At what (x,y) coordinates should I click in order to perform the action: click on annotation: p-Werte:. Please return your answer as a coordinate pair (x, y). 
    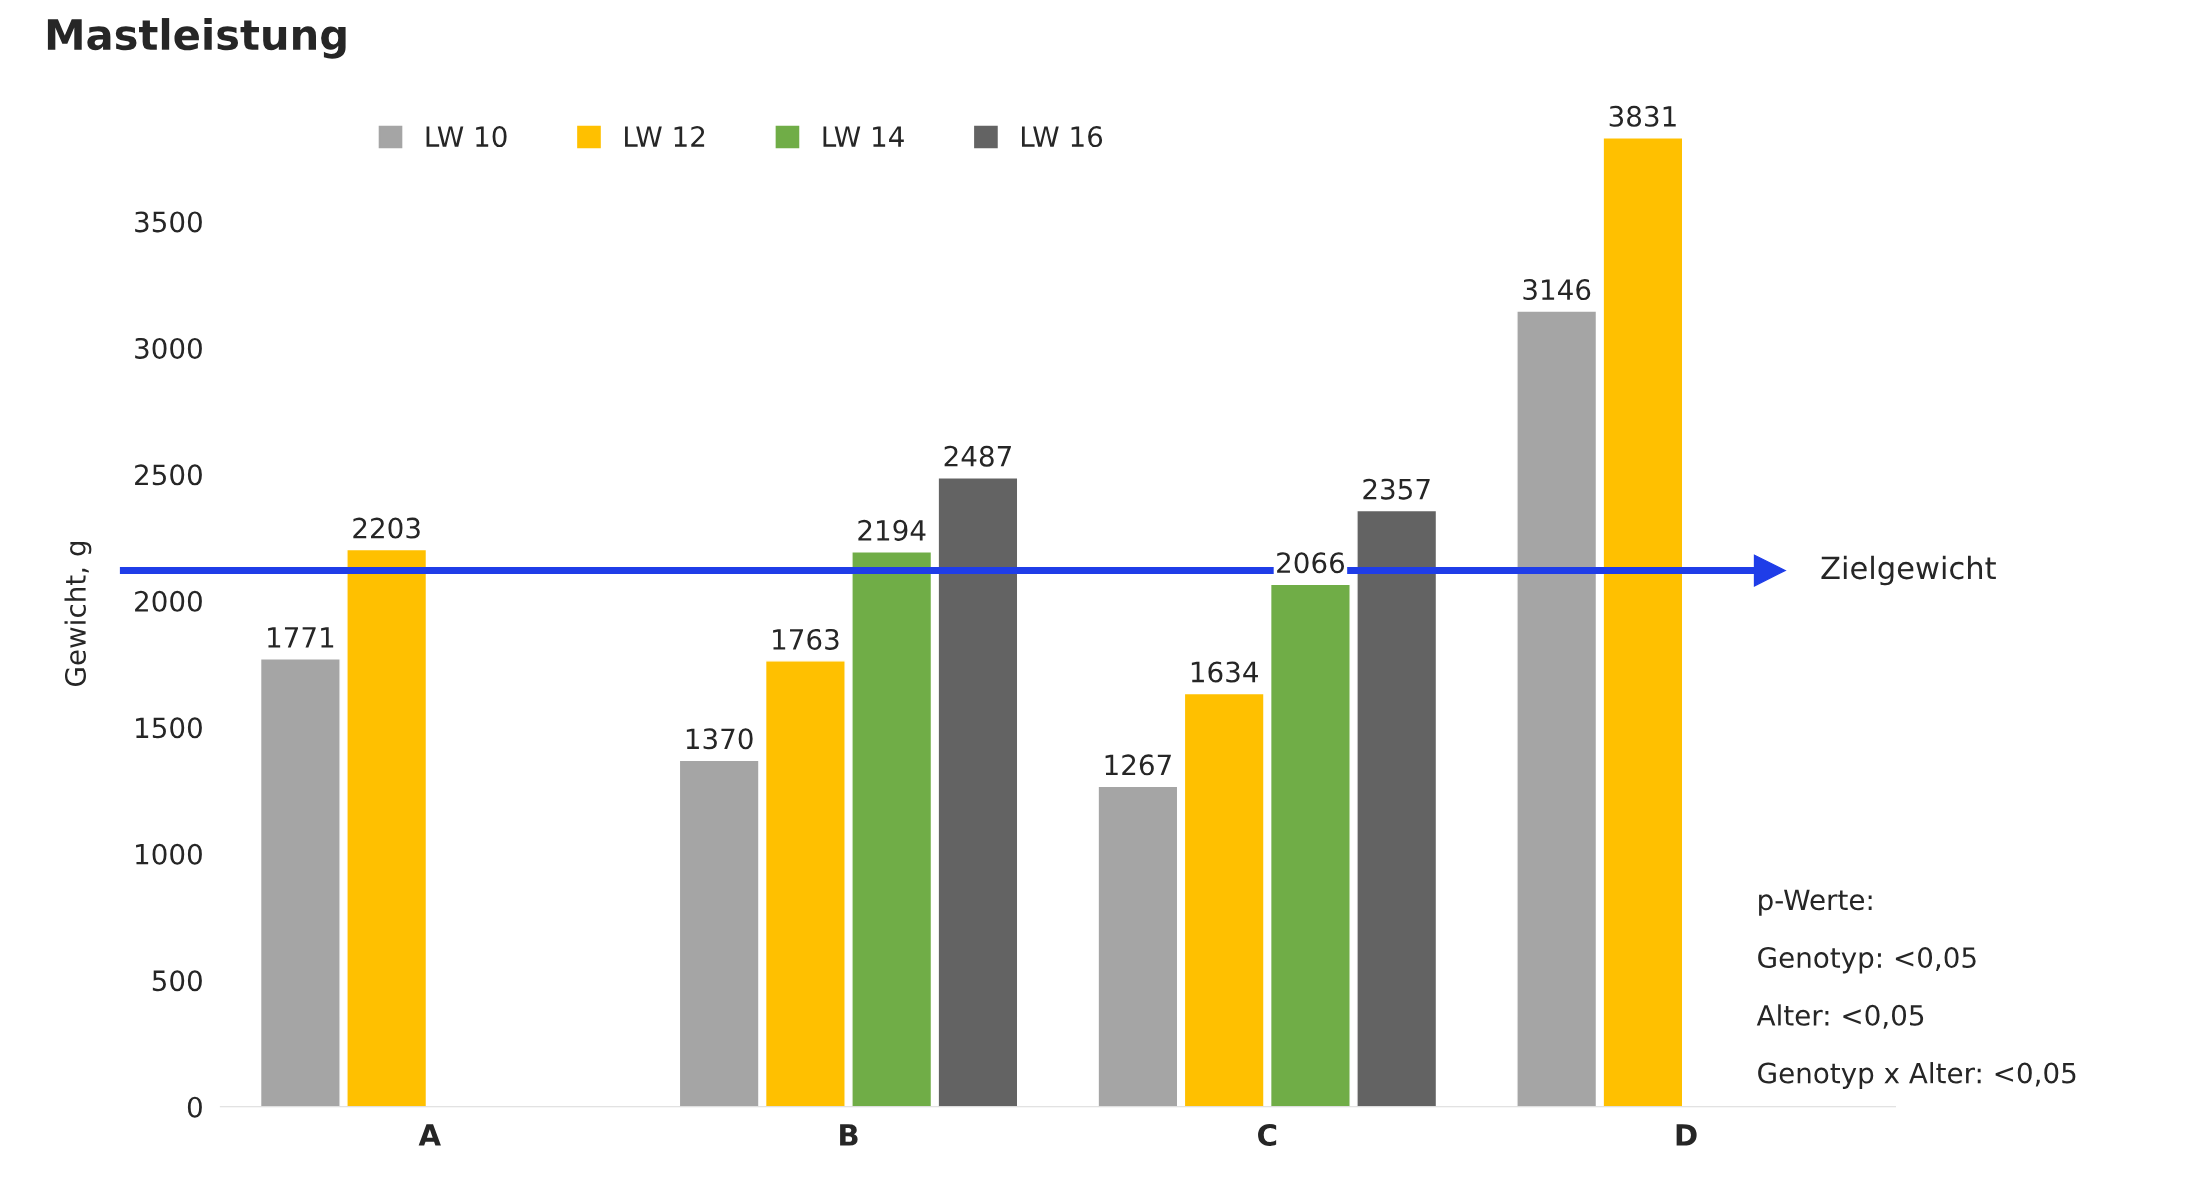
    Looking at the image, I should click on (1815, 902).